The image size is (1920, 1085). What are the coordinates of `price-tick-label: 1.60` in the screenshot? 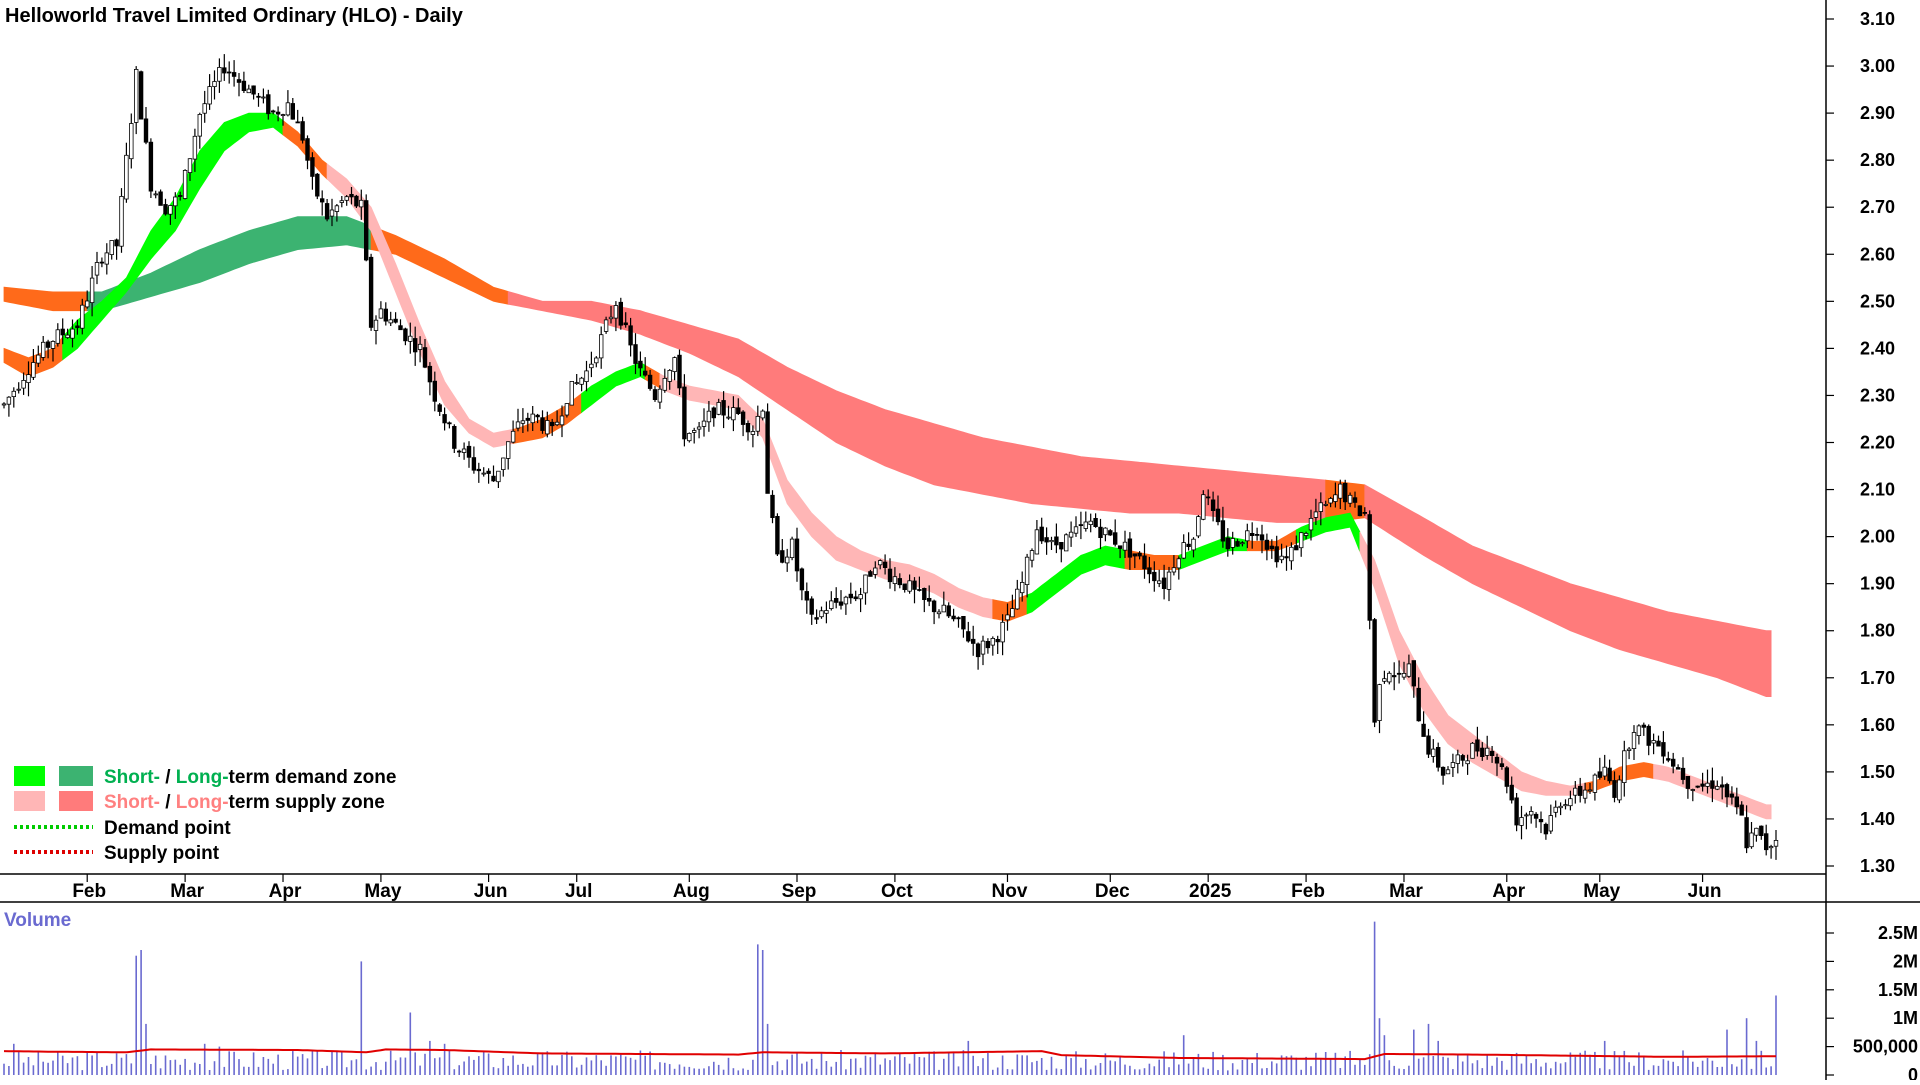 It's located at (1877, 725).